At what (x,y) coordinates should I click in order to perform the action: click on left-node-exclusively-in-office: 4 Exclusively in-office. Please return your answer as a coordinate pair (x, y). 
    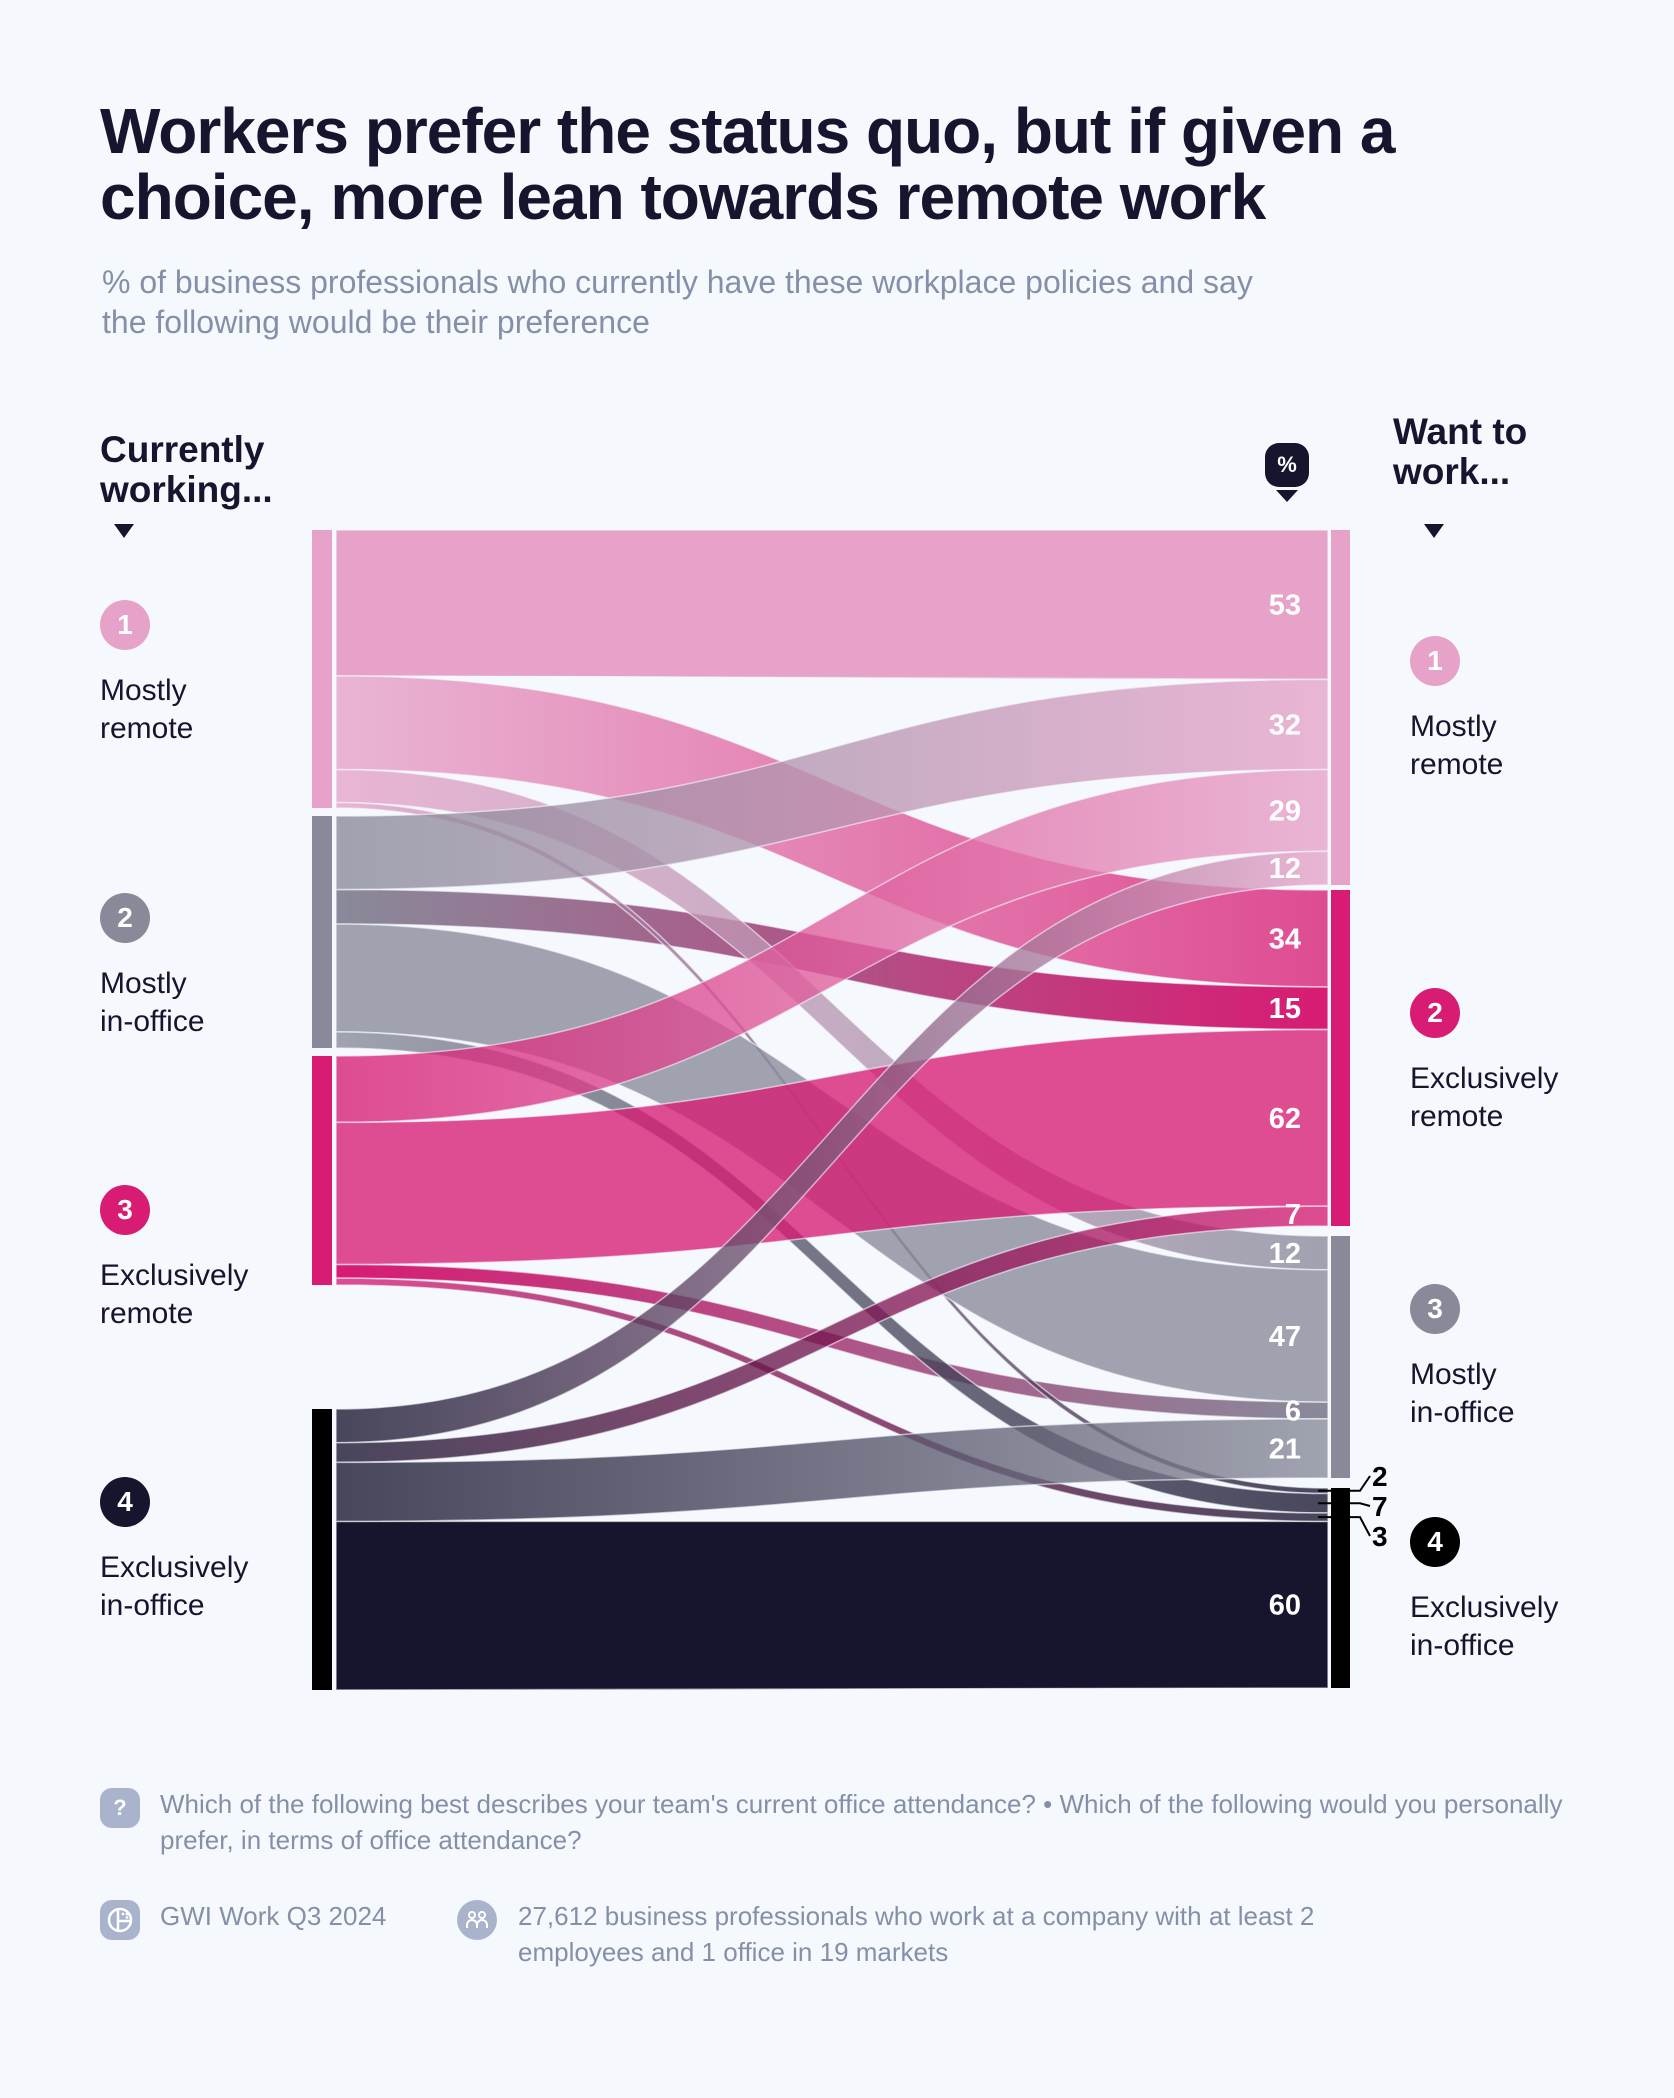
    Looking at the image, I should click on (200, 1551).